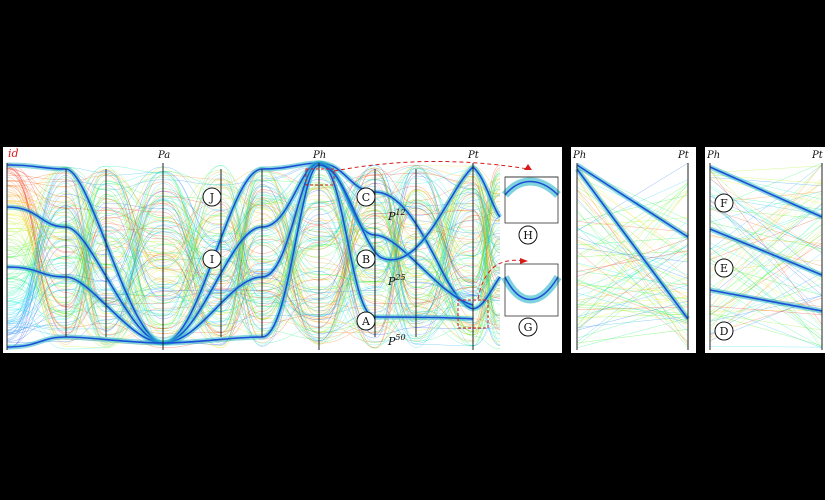 Image resolution: width=825 pixels, height=500 pixels. Describe the element at coordinates (524, 261) in the screenshot. I see `zoom-arrowhead-bottom` at that location.